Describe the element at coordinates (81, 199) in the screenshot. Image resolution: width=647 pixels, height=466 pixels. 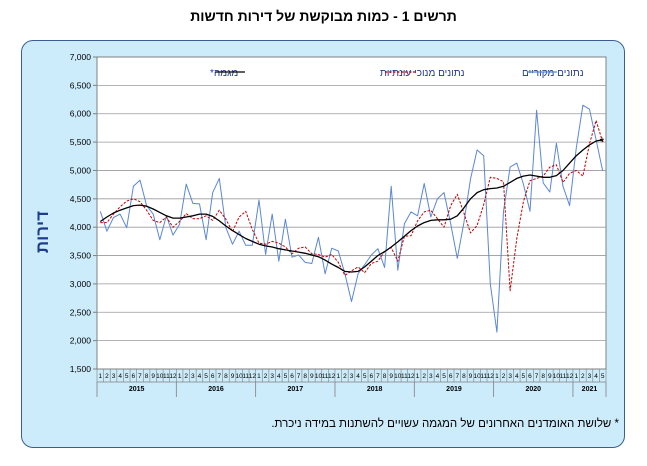
I see `y-tick-label: 4,500` at that location.